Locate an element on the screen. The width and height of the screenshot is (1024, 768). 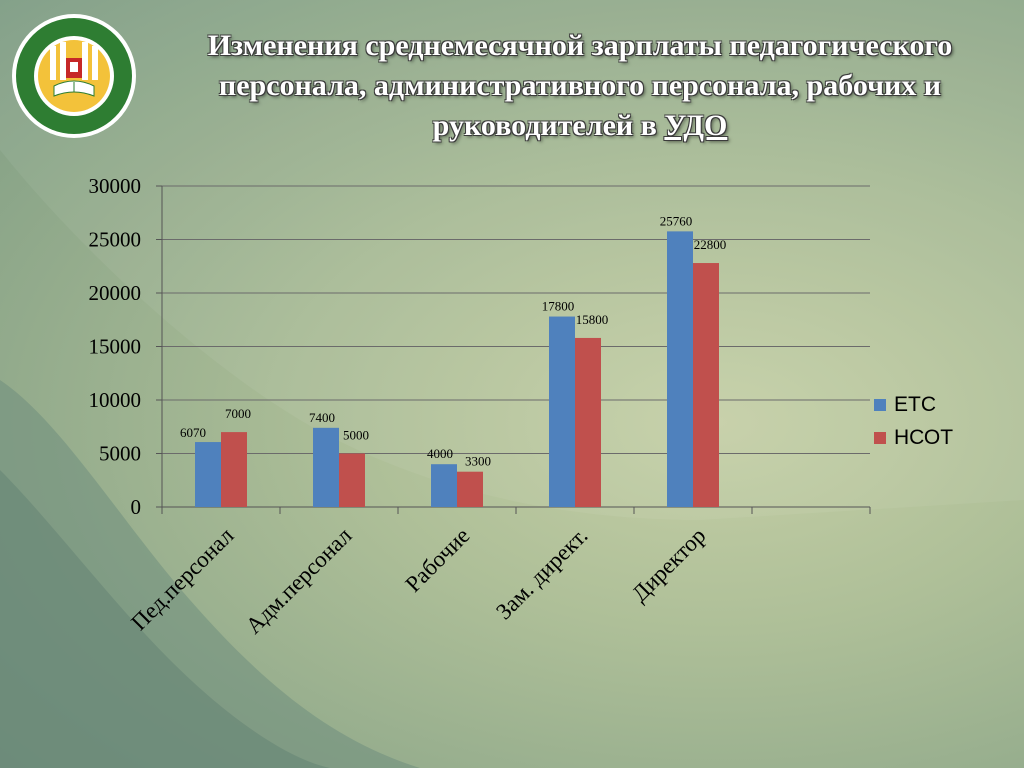
data-label: 15800 is located at coordinates (592, 319).